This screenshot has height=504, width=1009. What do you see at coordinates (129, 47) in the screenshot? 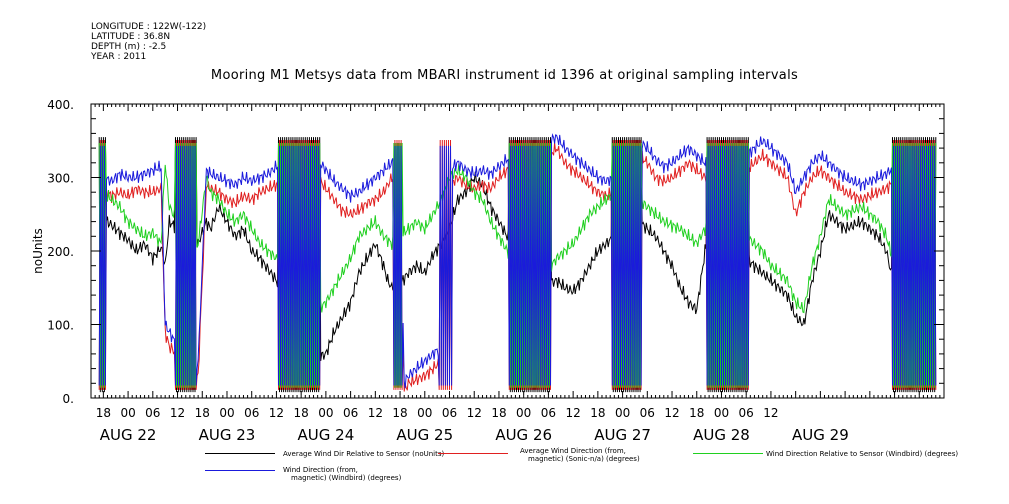
I see `depth-text: DEPTH (m) : -2.5` at bounding box center [129, 47].